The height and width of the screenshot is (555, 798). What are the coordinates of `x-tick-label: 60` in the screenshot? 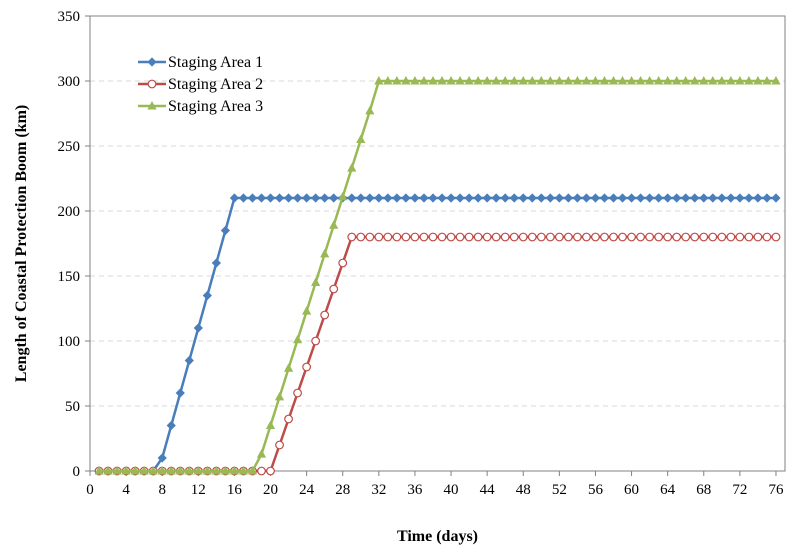 It's located at (631, 490).